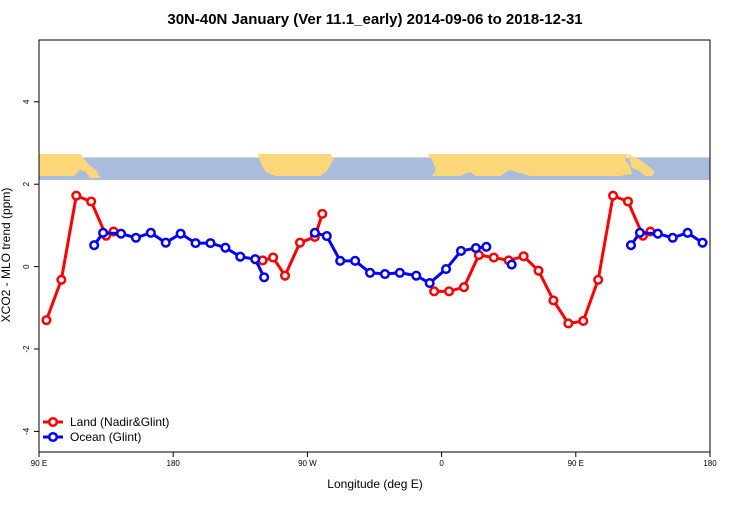 This screenshot has height=505, width=750. I want to click on land-east-asia, so click(69, 166).